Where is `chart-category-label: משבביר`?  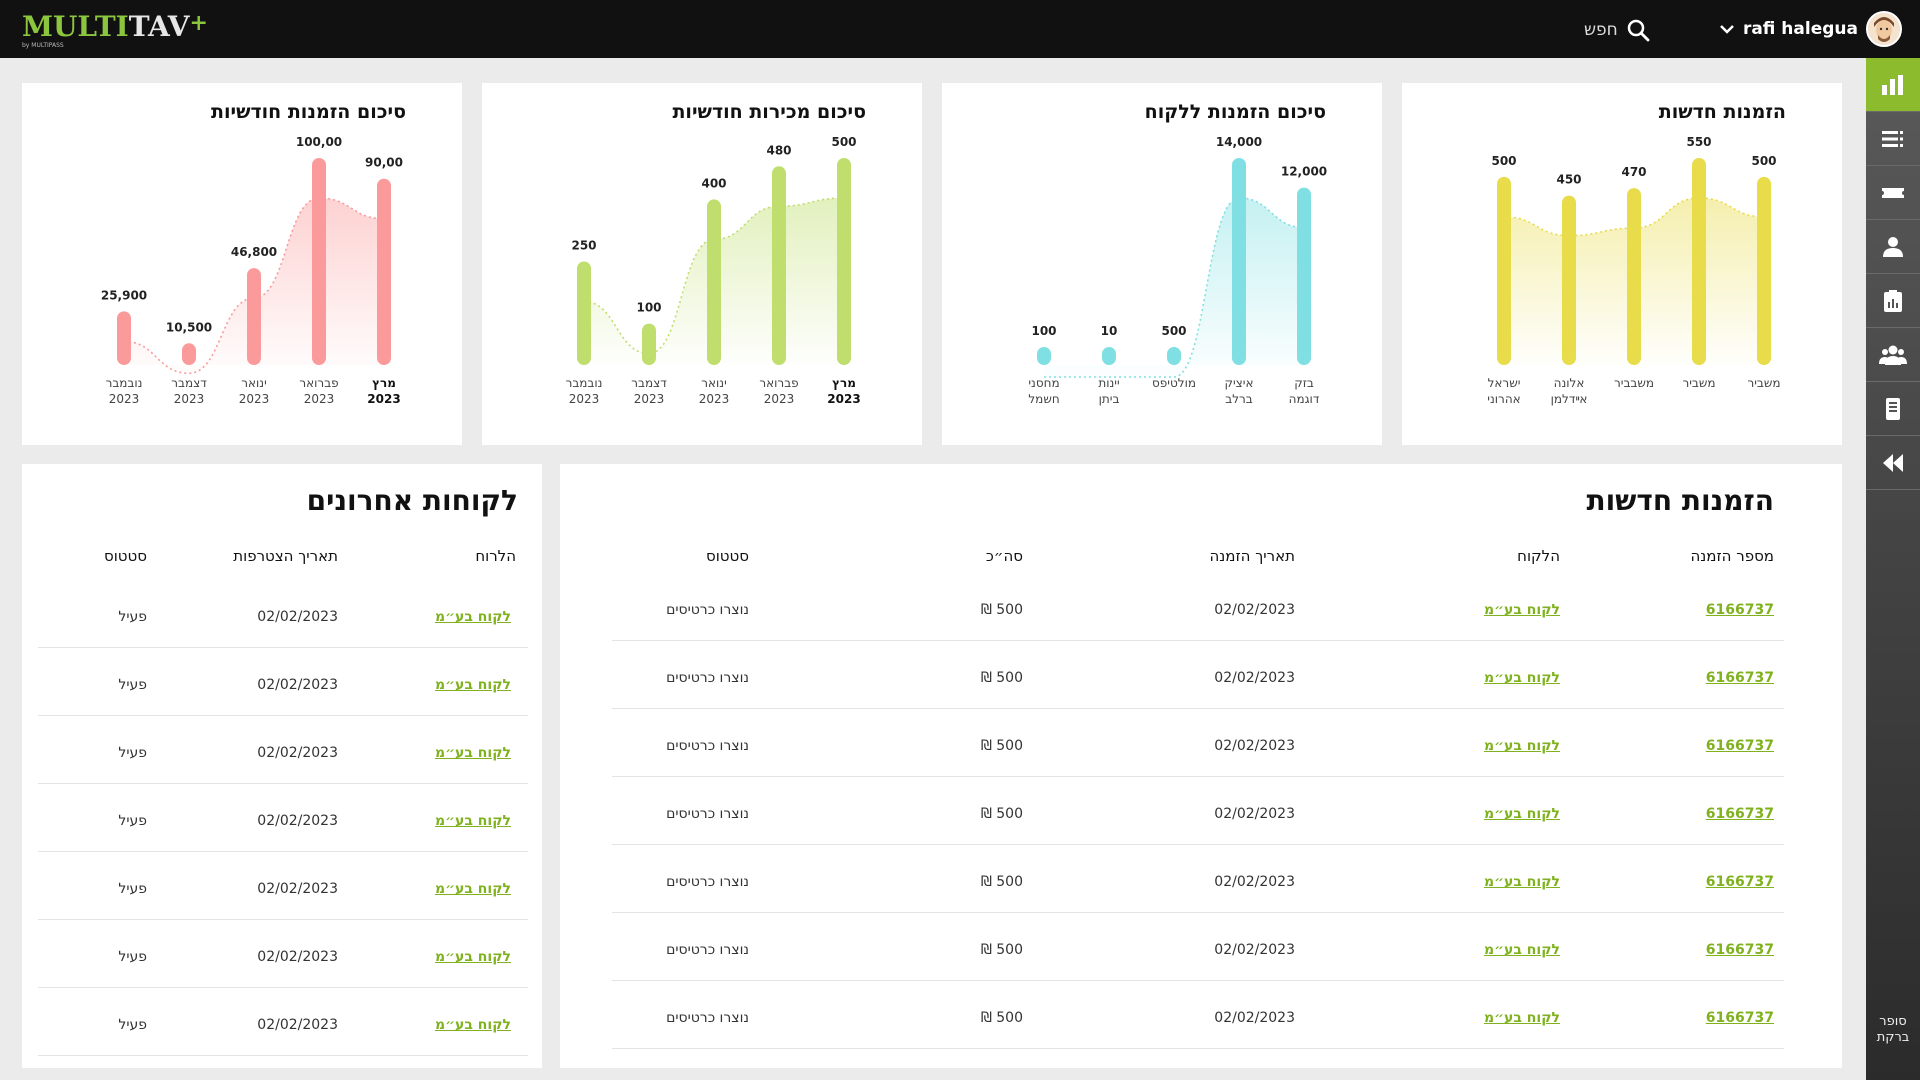 chart-category-label: משבביר is located at coordinates (1634, 383).